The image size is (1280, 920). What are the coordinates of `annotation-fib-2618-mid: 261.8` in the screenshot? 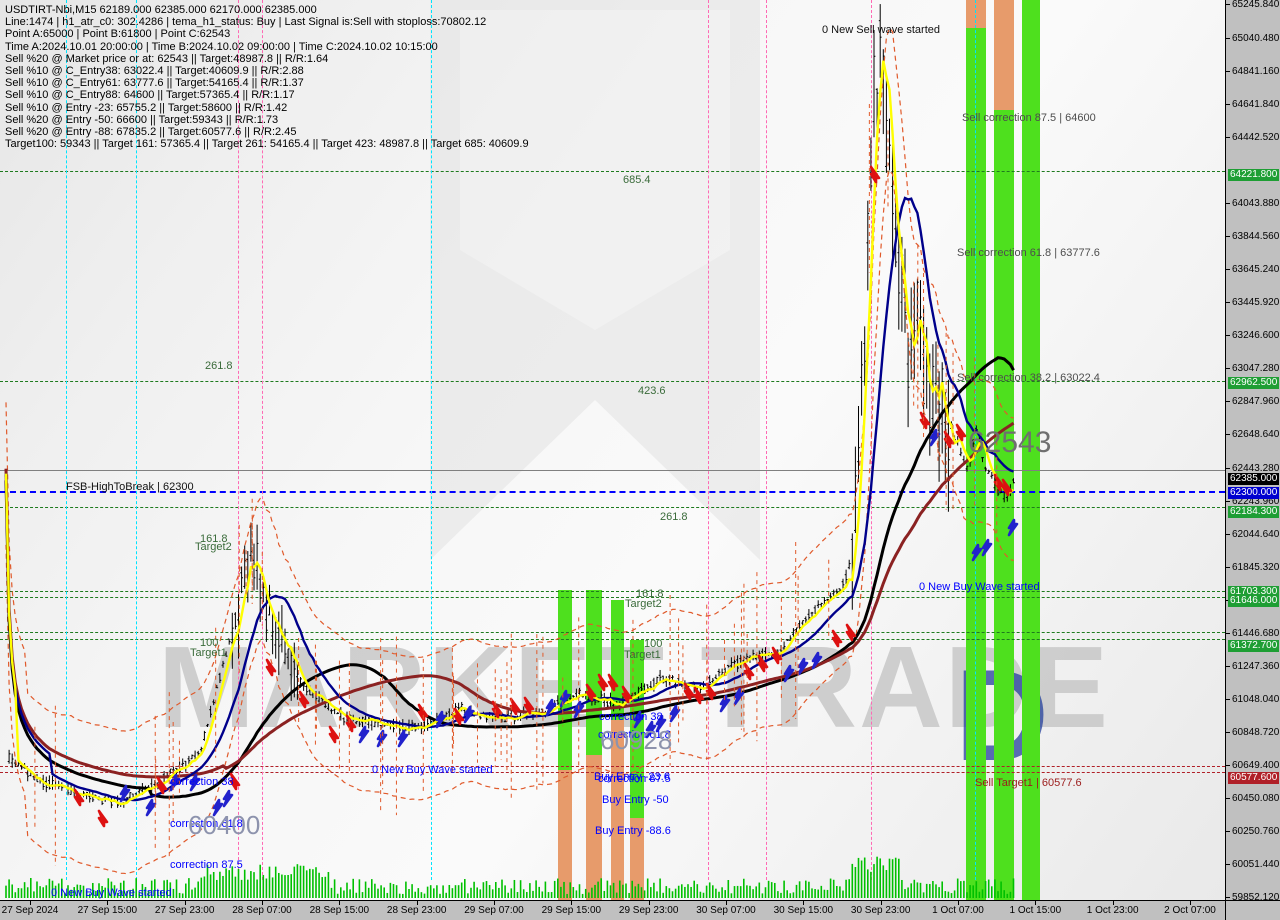 It's located at (674, 517).